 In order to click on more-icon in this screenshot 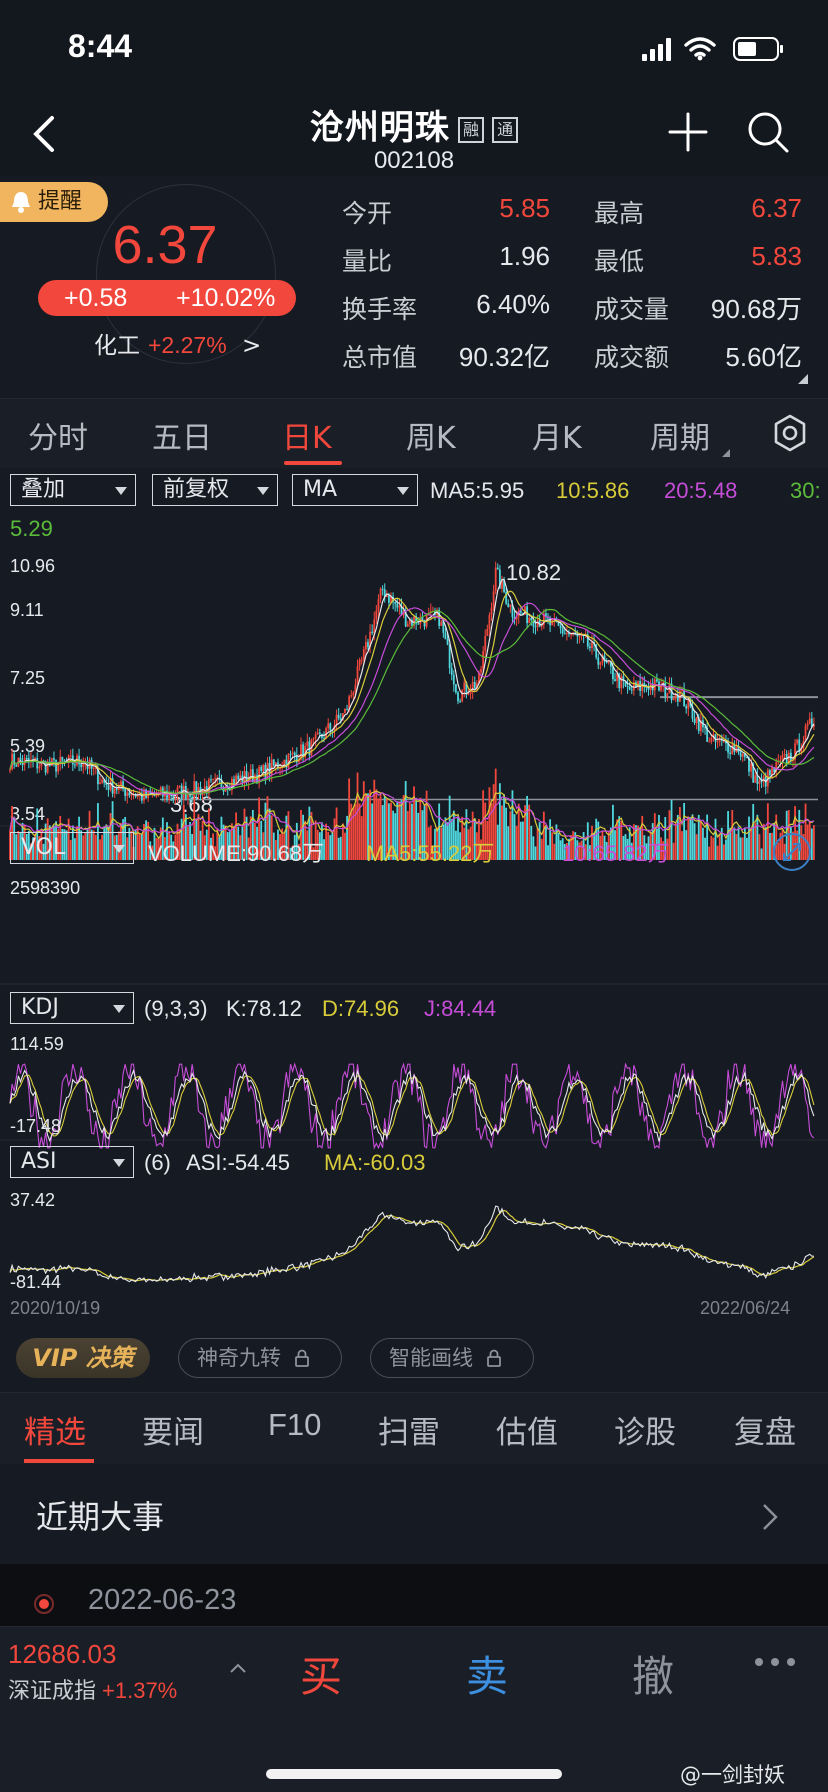, I will do `click(775, 1662)`.